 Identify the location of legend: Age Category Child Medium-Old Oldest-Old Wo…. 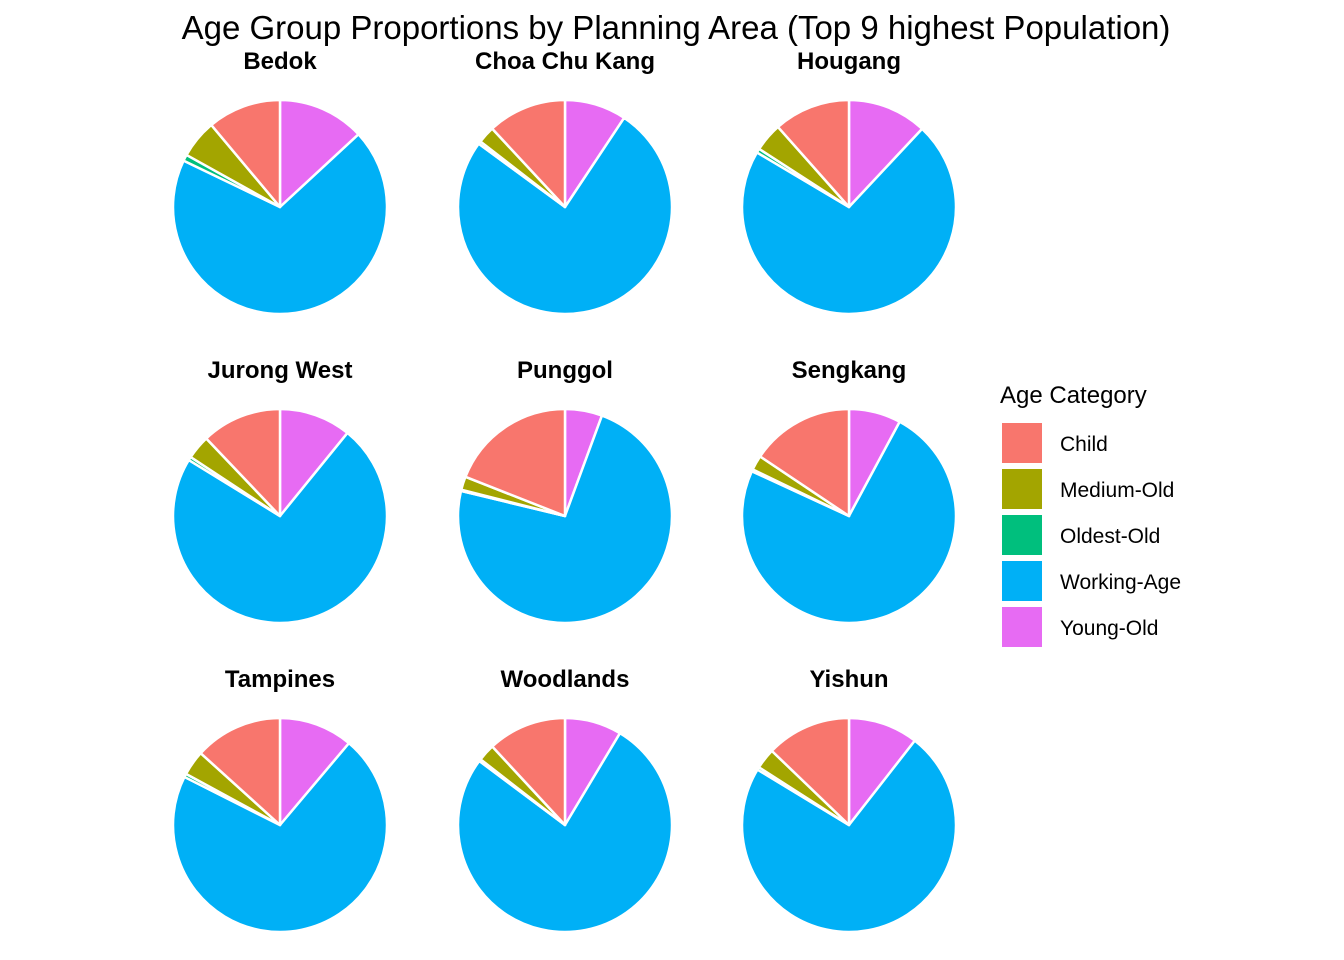
(1090, 514).